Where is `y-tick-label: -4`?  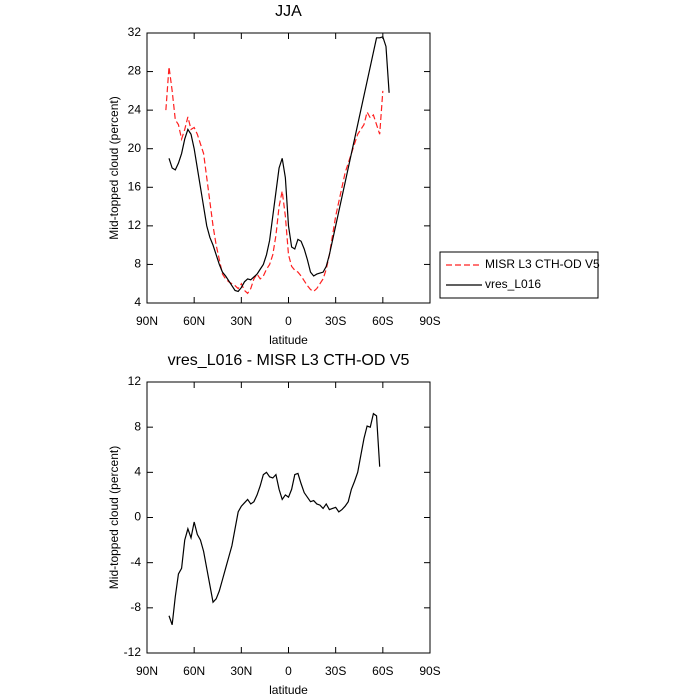 y-tick-label: -4 is located at coordinates (135, 562).